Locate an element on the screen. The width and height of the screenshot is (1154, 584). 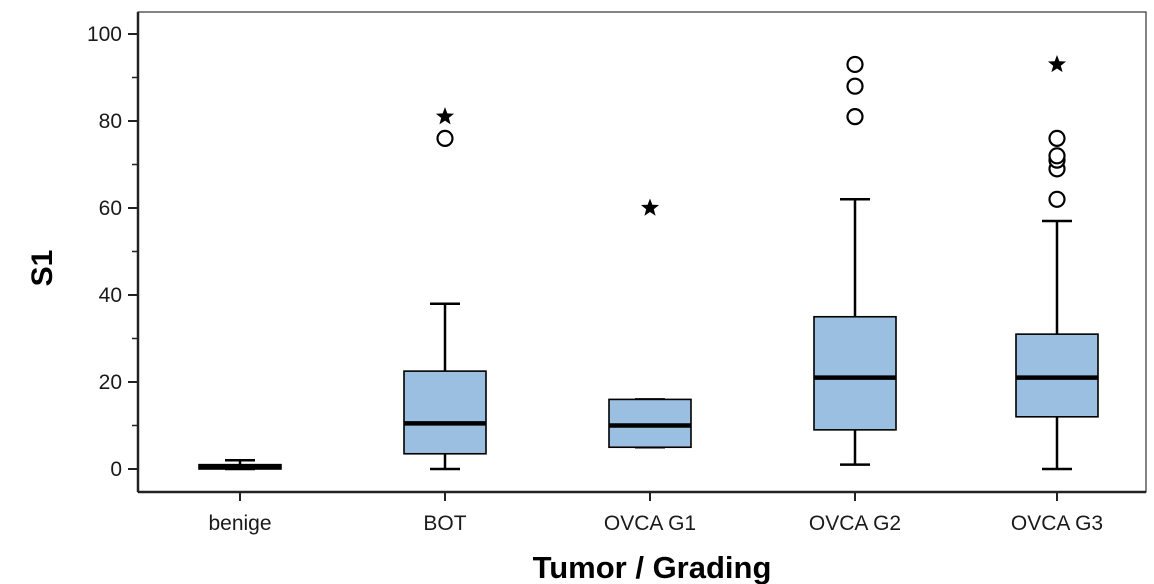
box-ovca-g3 is located at coordinates (1057, 262).